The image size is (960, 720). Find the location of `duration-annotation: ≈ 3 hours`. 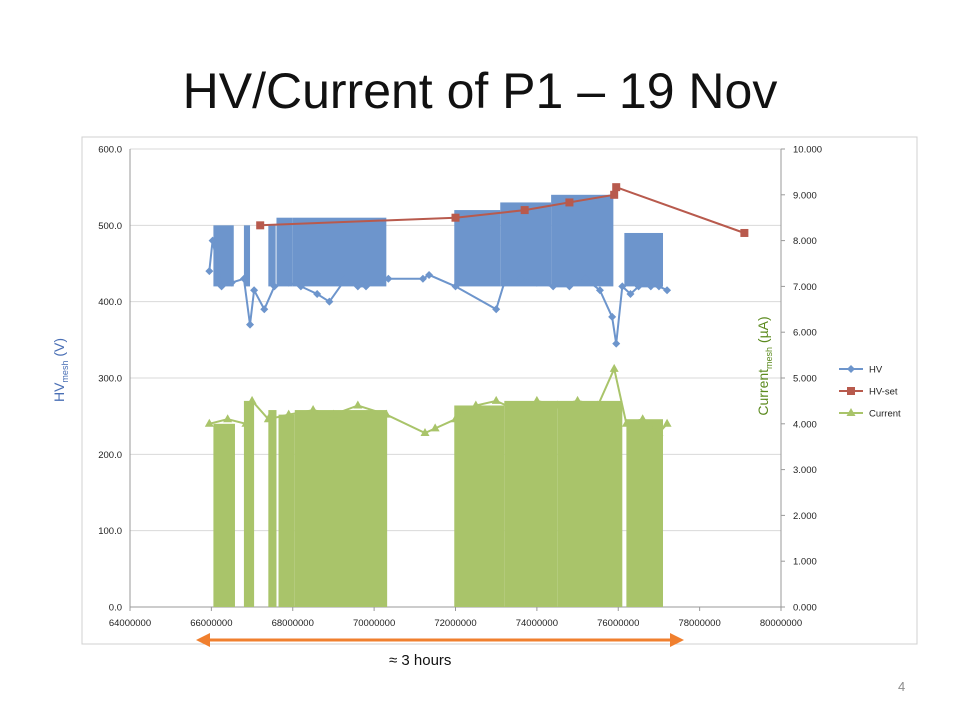

duration-annotation: ≈ 3 hours is located at coordinates (420, 660).